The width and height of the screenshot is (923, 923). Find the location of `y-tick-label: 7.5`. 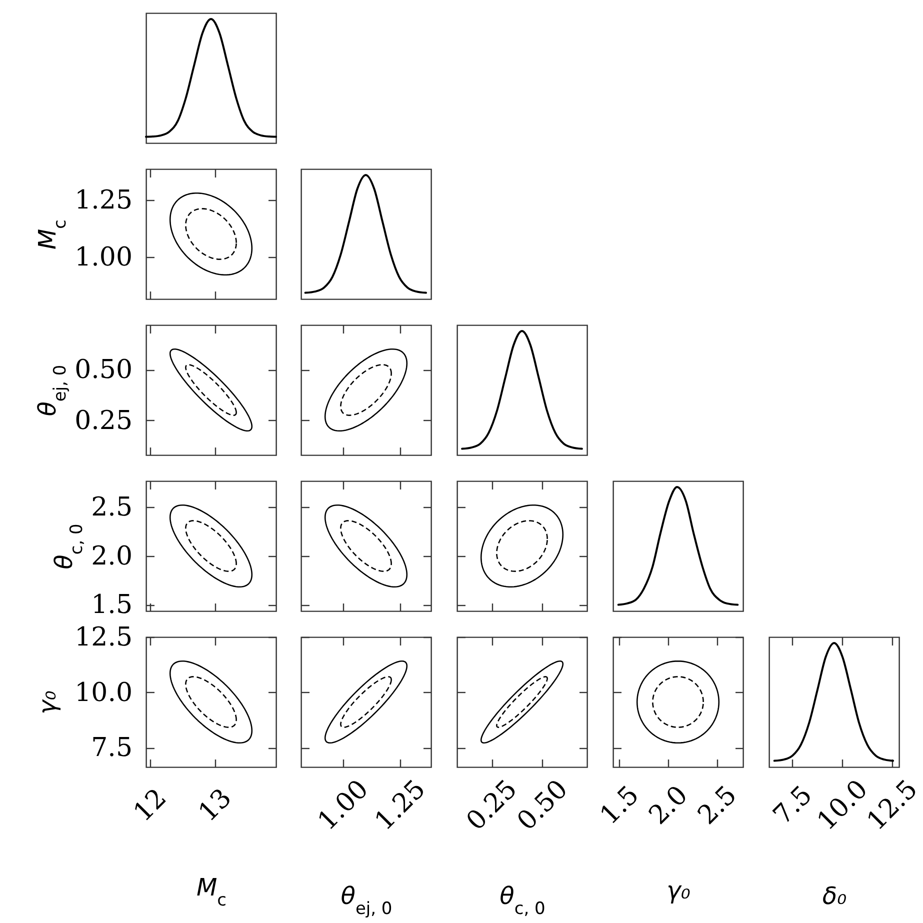

y-tick-label: 7.5 is located at coordinates (111, 747).